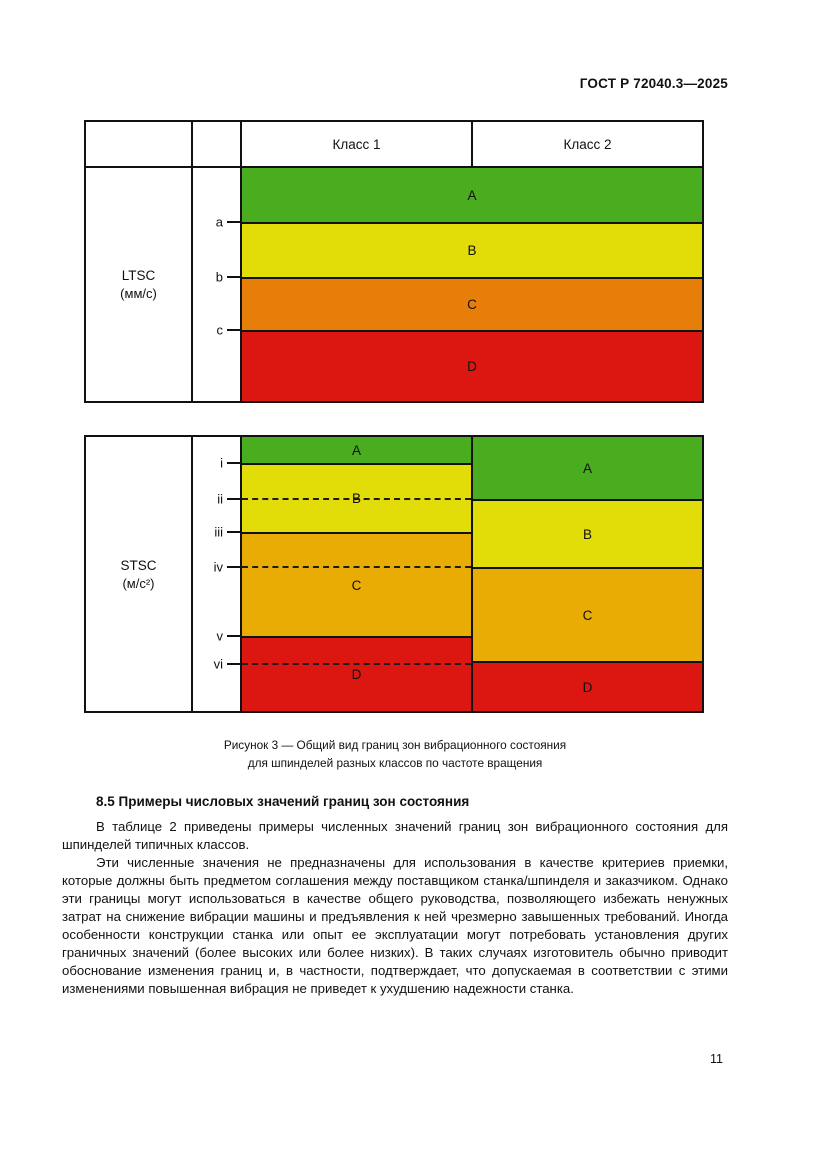 The height and width of the screenshot is (1169, 827). What do you see at coordinates (221, 463) in the screenshot?
I see `tick-label-i: i` at bounding box center [221, 463].